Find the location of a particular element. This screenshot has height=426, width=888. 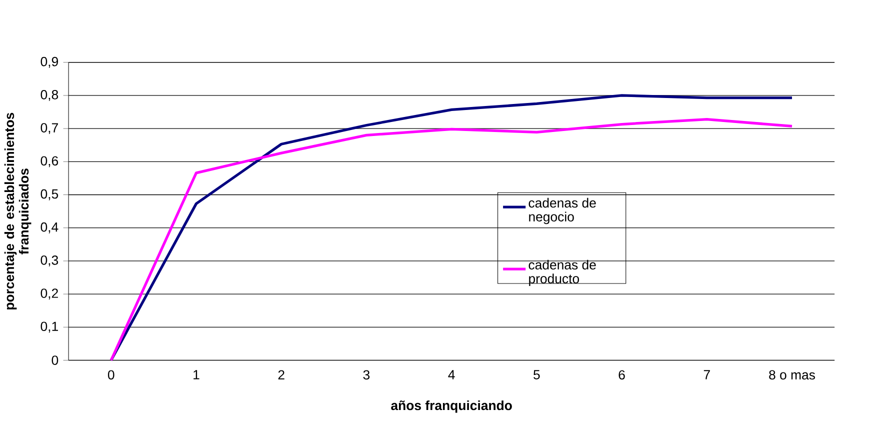

y-tick-label: 0,3 is located at coordinates (49, 261).